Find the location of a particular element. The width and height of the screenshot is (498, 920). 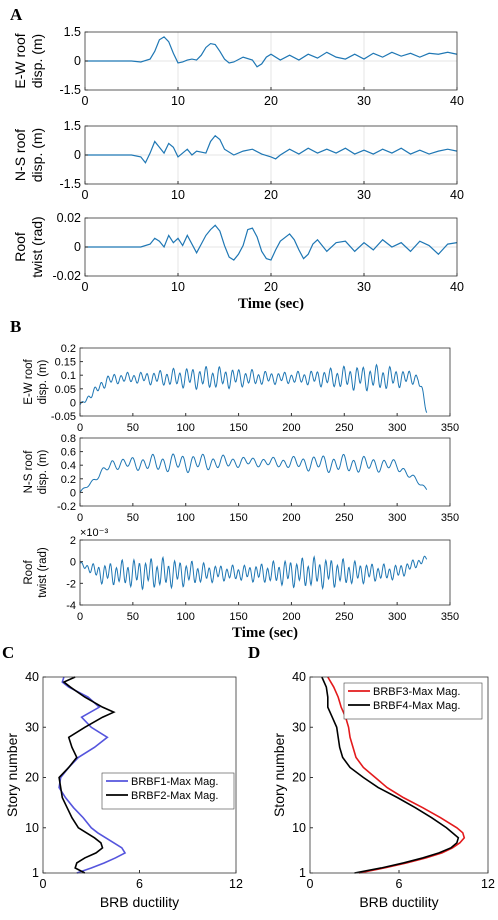

chart-a1: 0 10 20 30 40-1.501.5E-W roof disp. (m) is located at coordinates (238, 66).